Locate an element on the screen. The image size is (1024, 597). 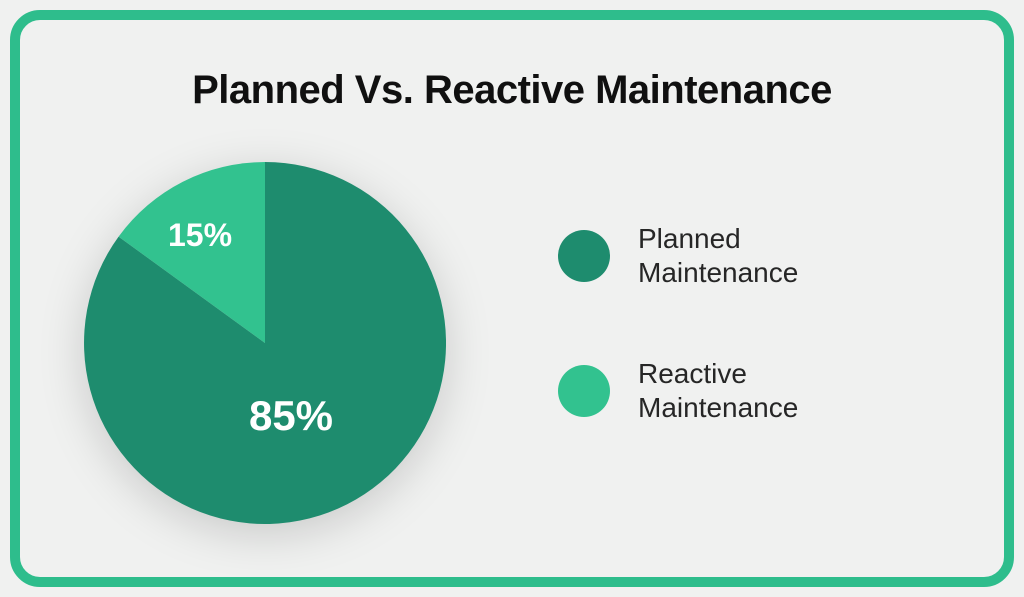
legend-item-planned: Planned Maintenance is located at coordinates (705, 255).